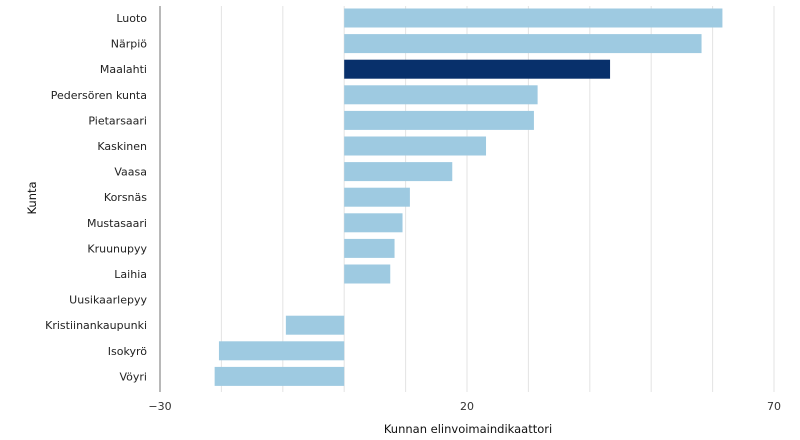 This screenshot has height=440, width=800. I want to click on category-label: Pietarsaari, so click(117, 120).